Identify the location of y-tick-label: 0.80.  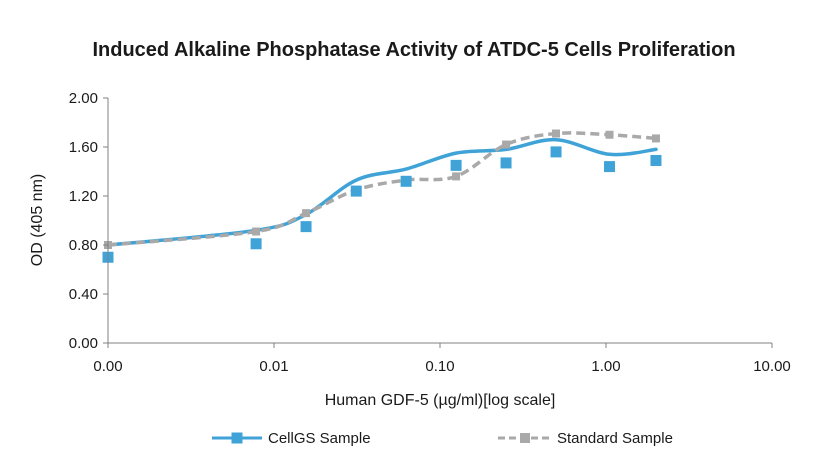
(83, 245).